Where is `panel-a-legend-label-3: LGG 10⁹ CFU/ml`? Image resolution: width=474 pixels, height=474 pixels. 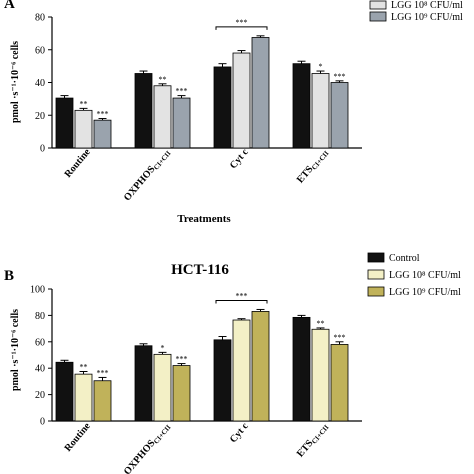 panel-a-legend-label-3: LGG 10⁹ CFU/ml is located at coordinates (427, 17).